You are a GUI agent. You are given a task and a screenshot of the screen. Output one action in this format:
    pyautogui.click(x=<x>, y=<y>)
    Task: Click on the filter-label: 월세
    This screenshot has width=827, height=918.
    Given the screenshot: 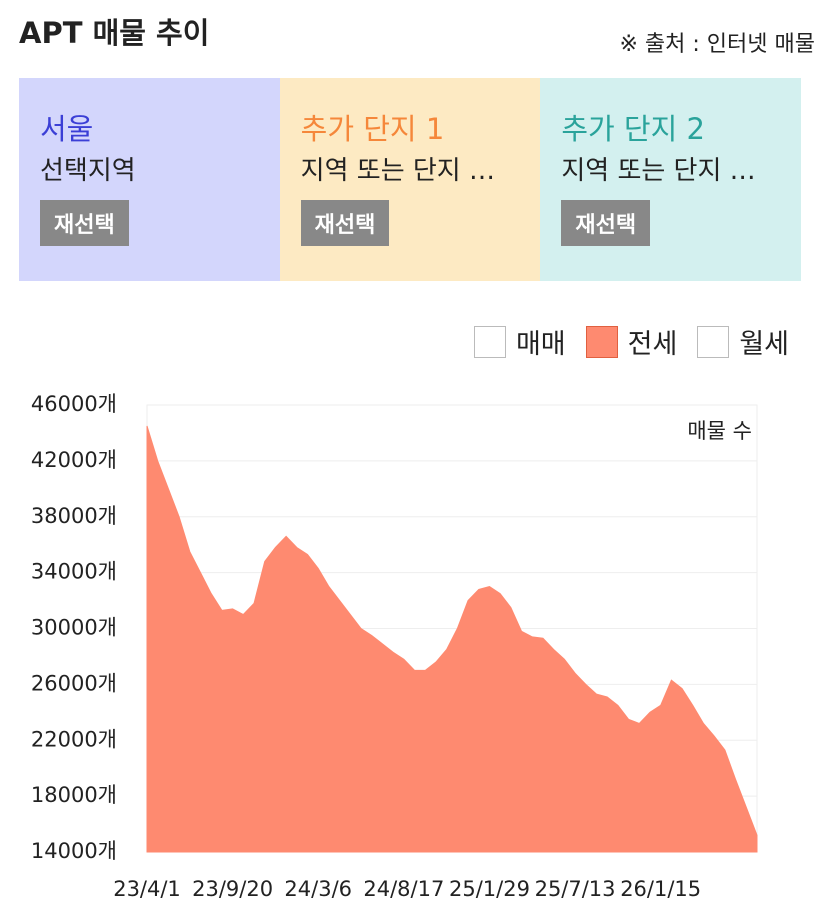 What is the action you would take?
    pyautogui.click(x=764, y=344)
    